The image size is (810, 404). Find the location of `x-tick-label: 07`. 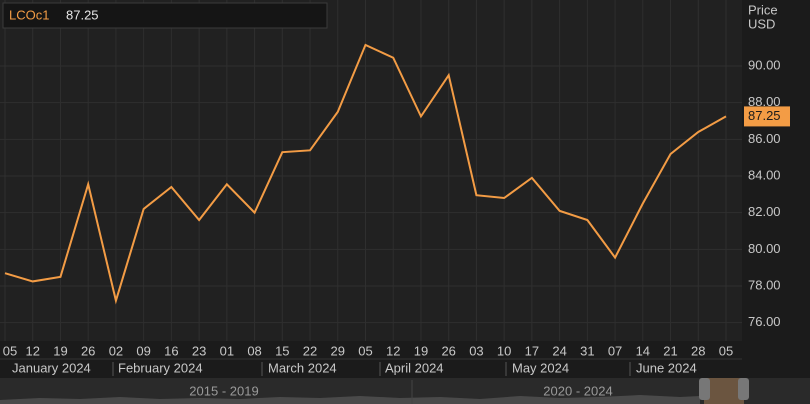

x-tick-label: 07 is located at coordinates (615, 350).